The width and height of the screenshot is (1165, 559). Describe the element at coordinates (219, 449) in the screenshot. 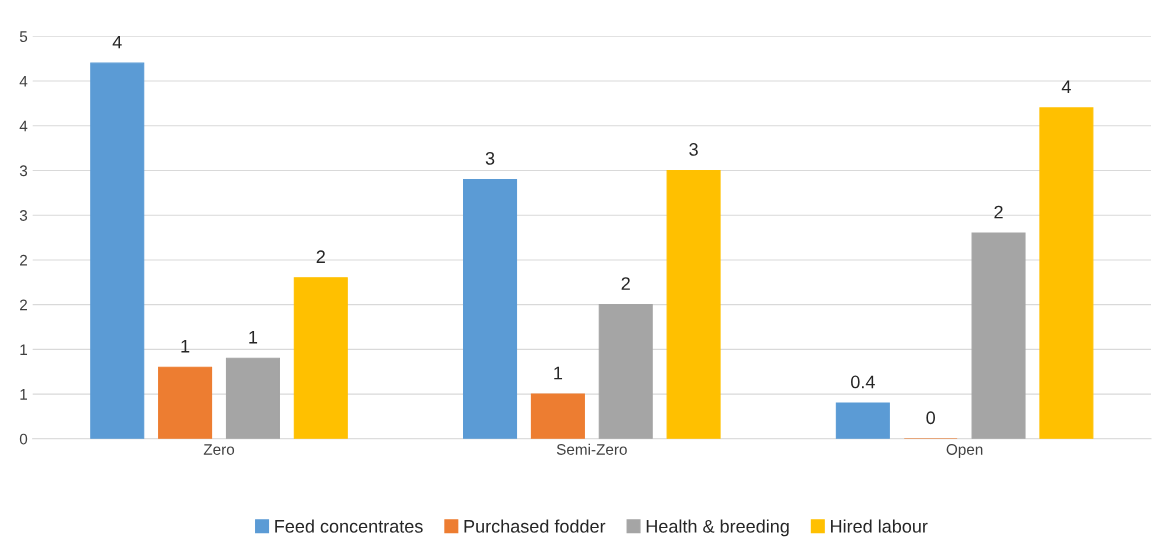

I see `x-tick-label: Zero` at that location.